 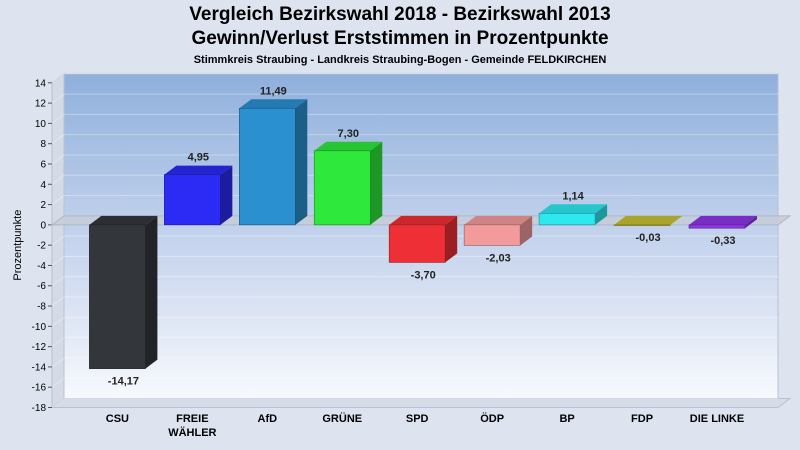 I want to click on y-tick-label: -12, so click(x=39, y=347).